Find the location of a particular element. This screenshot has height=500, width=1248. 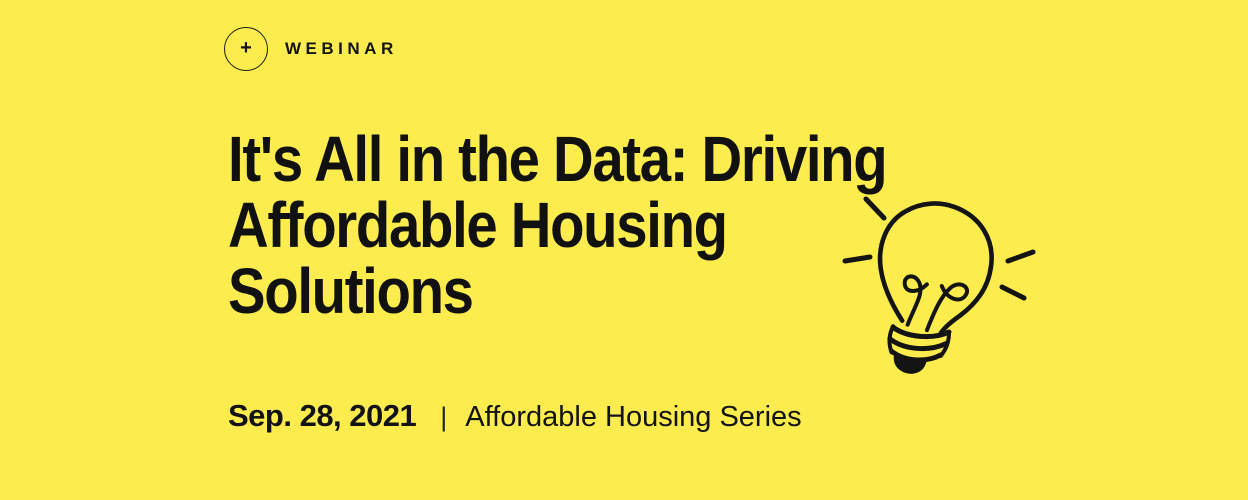

lightbulb-doodle-icon is located at coordinates (939, 285).